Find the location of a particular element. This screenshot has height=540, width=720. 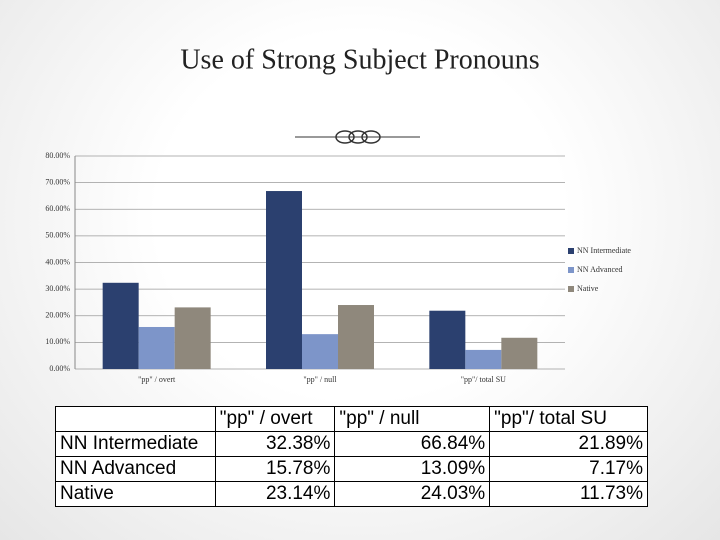

y-tick-label: 40.00% is located at coordinates (57, 261).